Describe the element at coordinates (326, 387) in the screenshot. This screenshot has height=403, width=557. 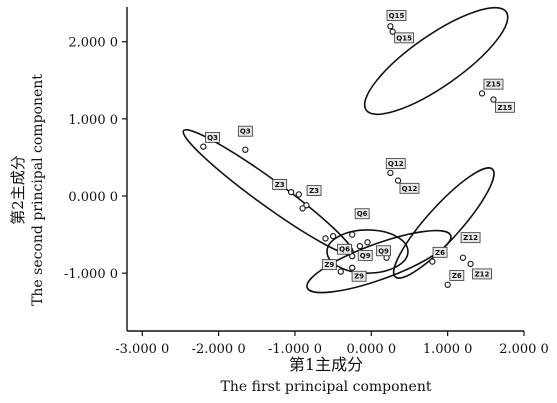
I see `x-axis-label-en: The first principal component` at that location.